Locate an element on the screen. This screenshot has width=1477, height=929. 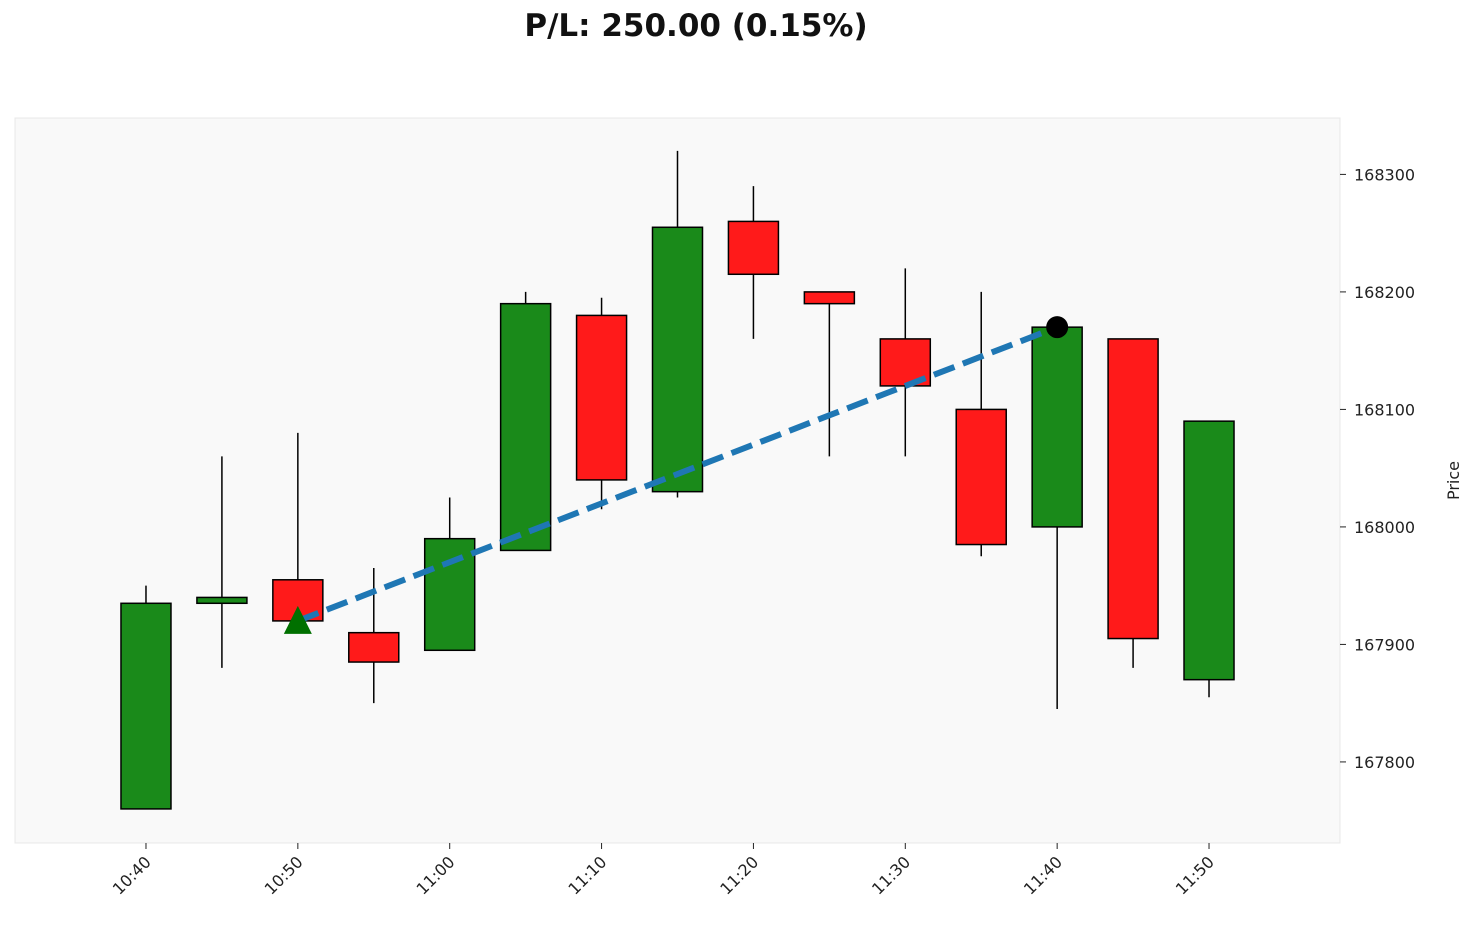
x-tick-label: 11:10 is located at coordinates (587, 875).